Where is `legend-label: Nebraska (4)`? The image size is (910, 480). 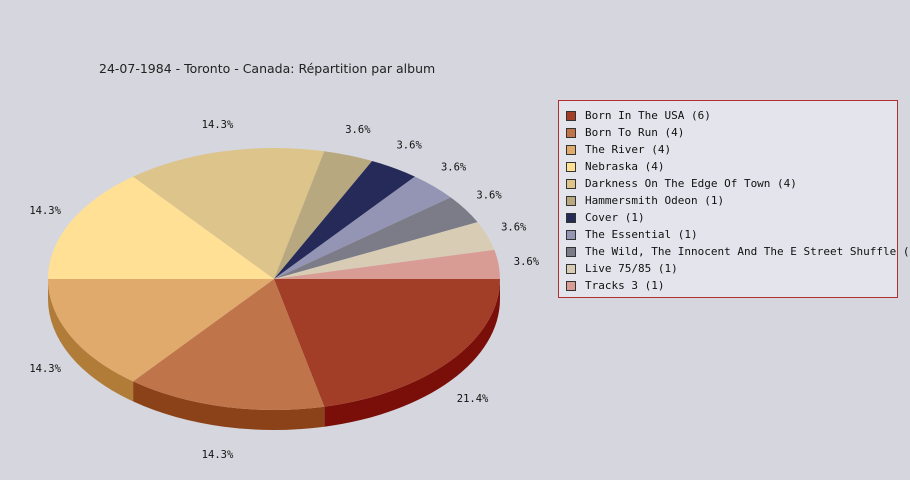 legend-label: Nebraska (4) is located at coordinates (625, 166).